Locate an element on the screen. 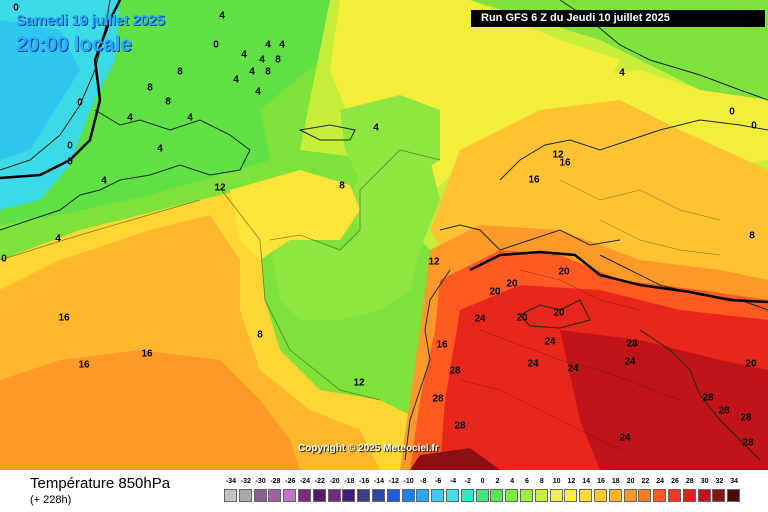  scale-tick-label: 20 is located at coordinates (630, 481).